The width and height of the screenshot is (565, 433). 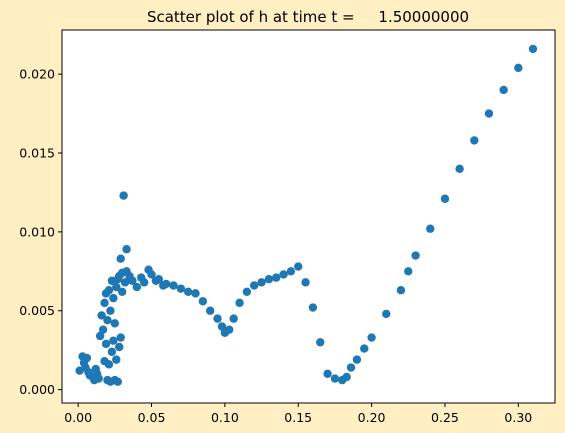 I want to click on y-tick-label: 0.020, so click(x=37, y=74).